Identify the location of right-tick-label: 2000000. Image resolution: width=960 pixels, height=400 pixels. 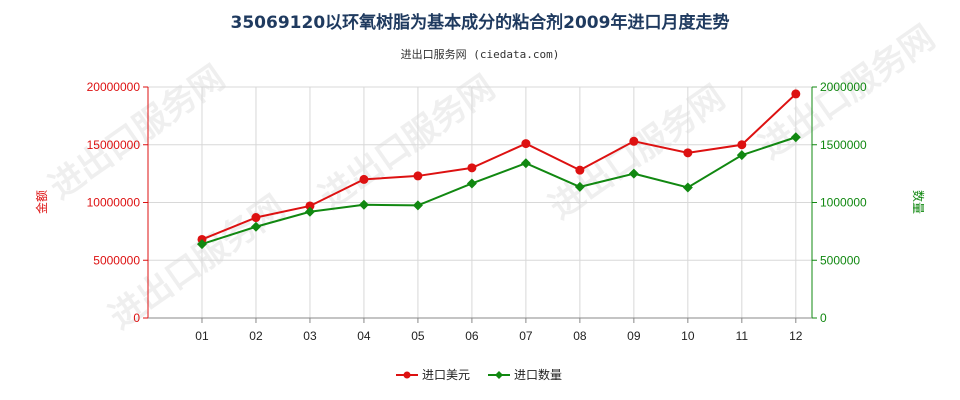
(843, 87).